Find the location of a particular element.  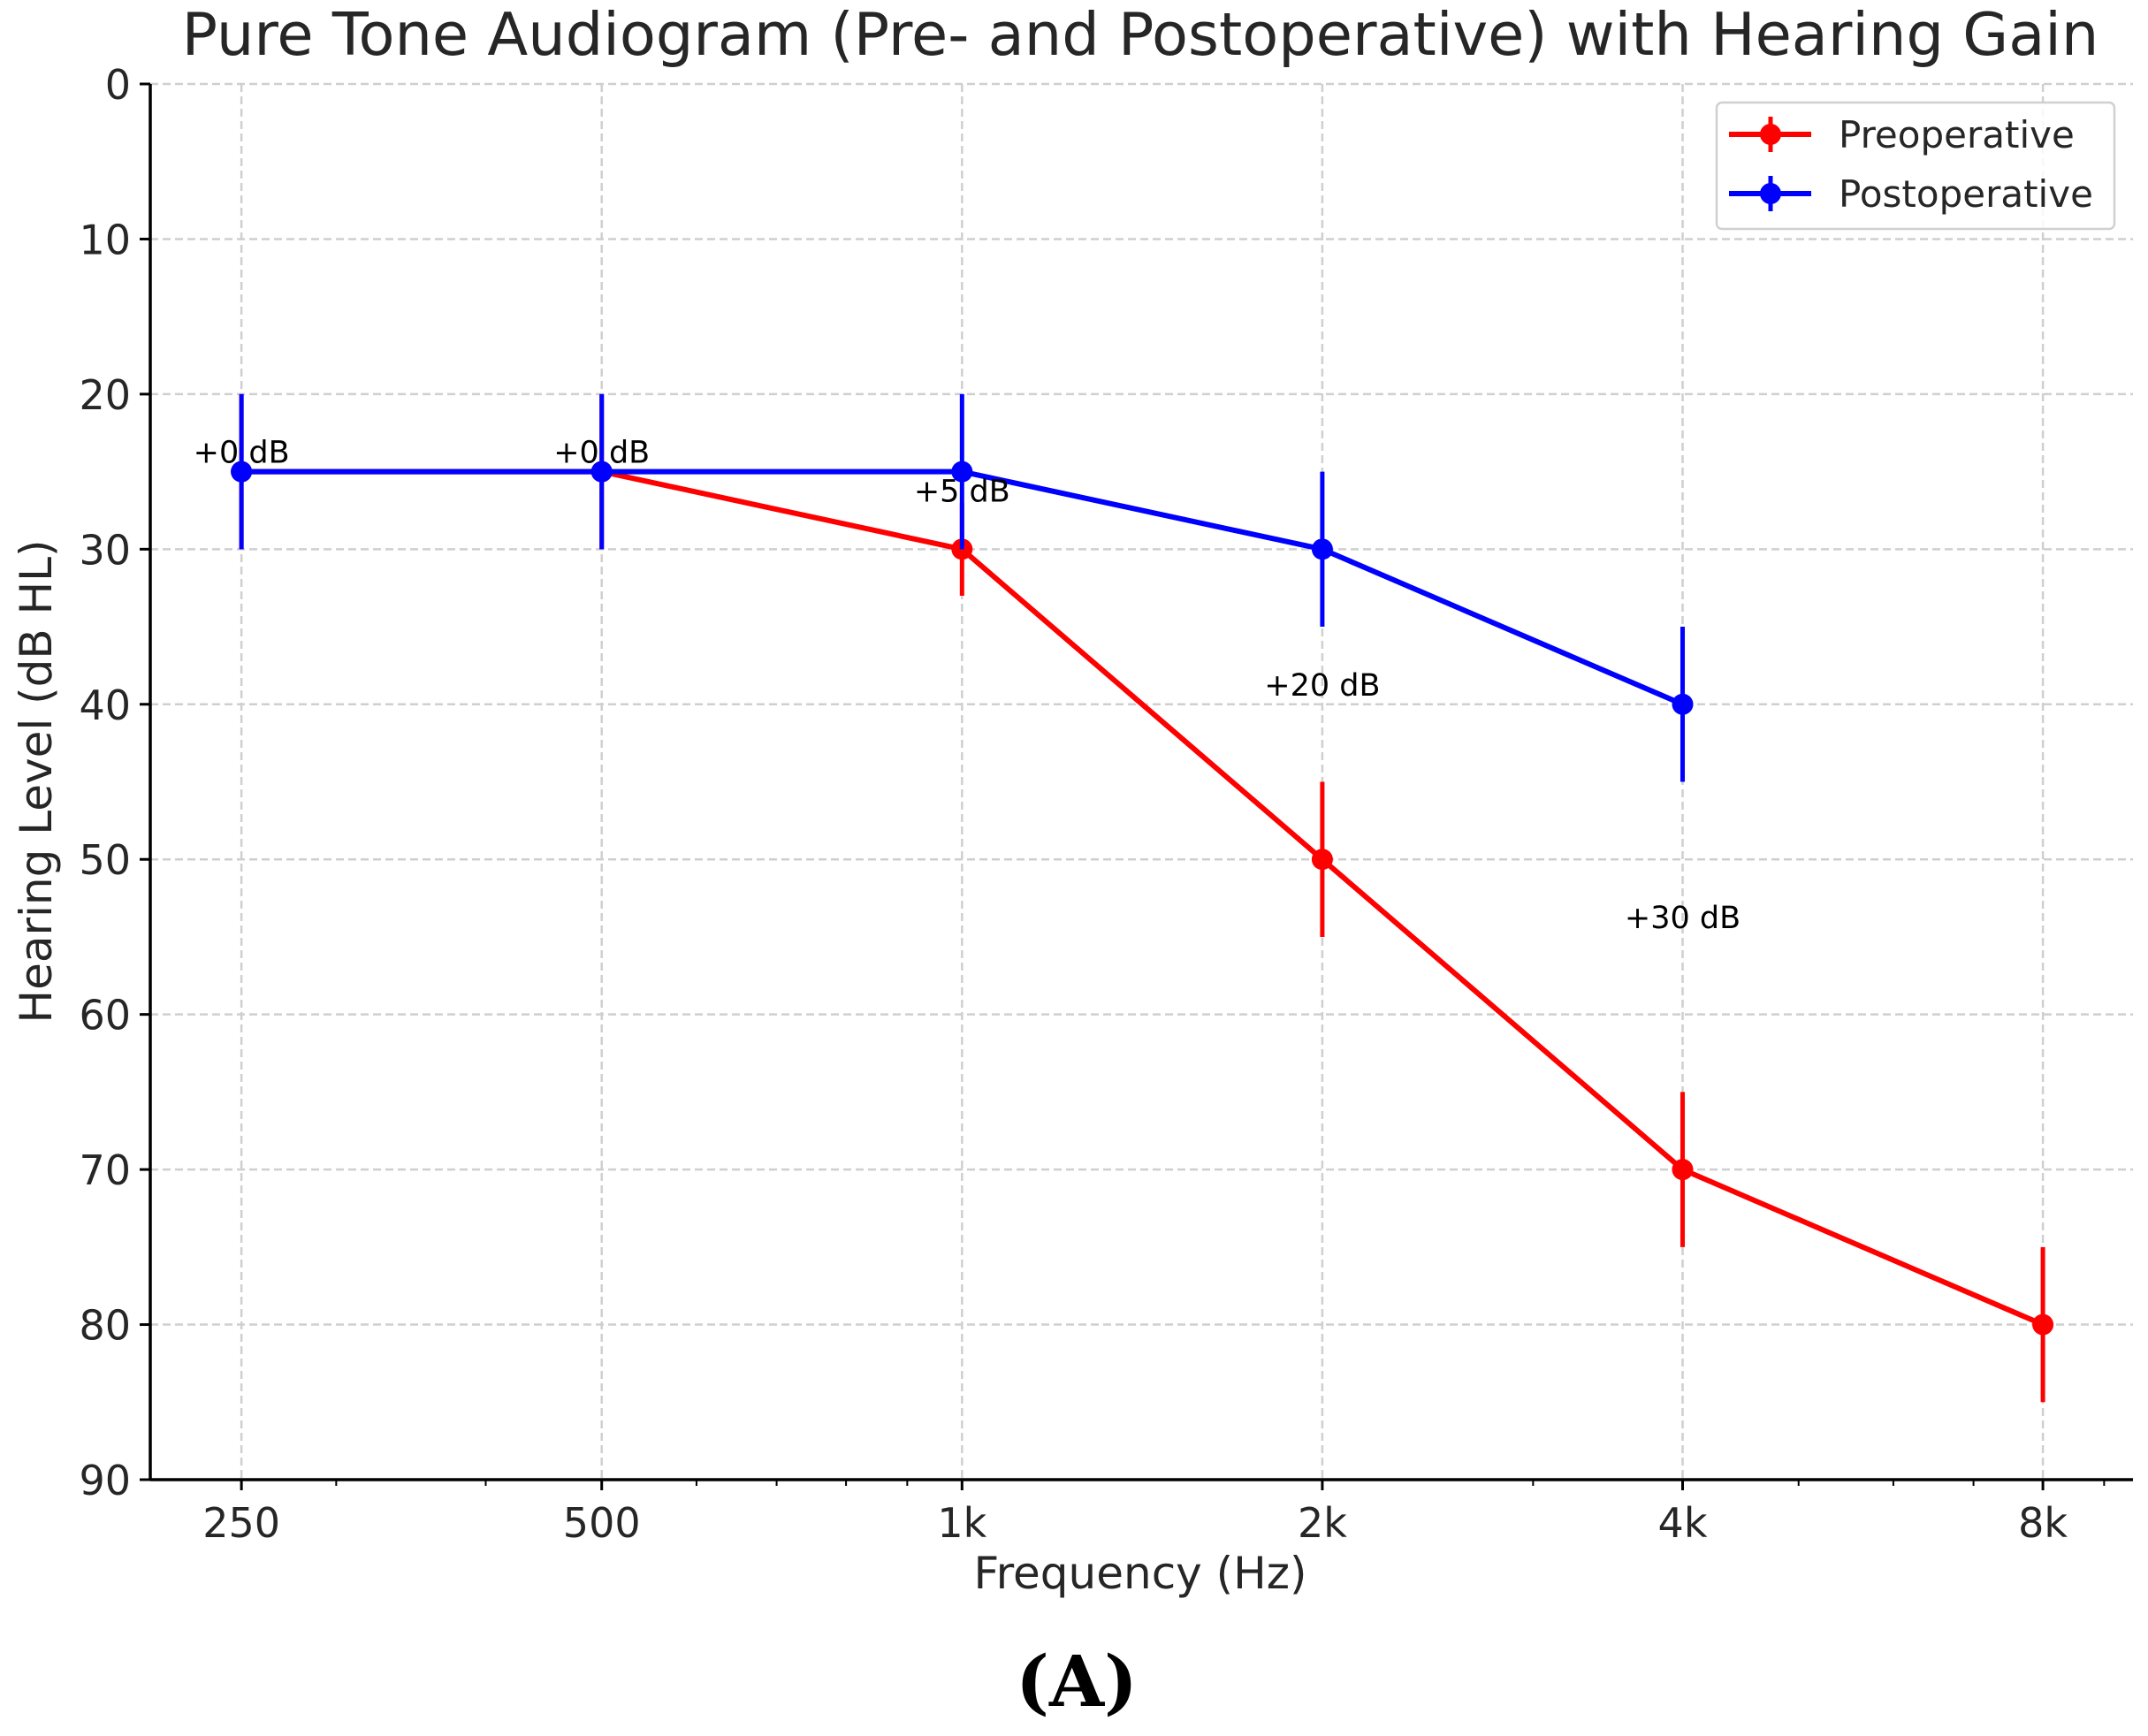

y-tick-label: 50 is located at coordinates (105, 860).